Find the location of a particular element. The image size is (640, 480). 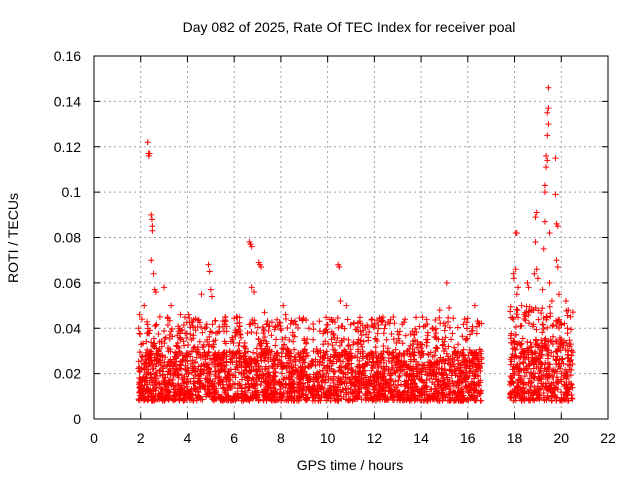

x-tick-label: 10 is located at coordinates (328, 438).